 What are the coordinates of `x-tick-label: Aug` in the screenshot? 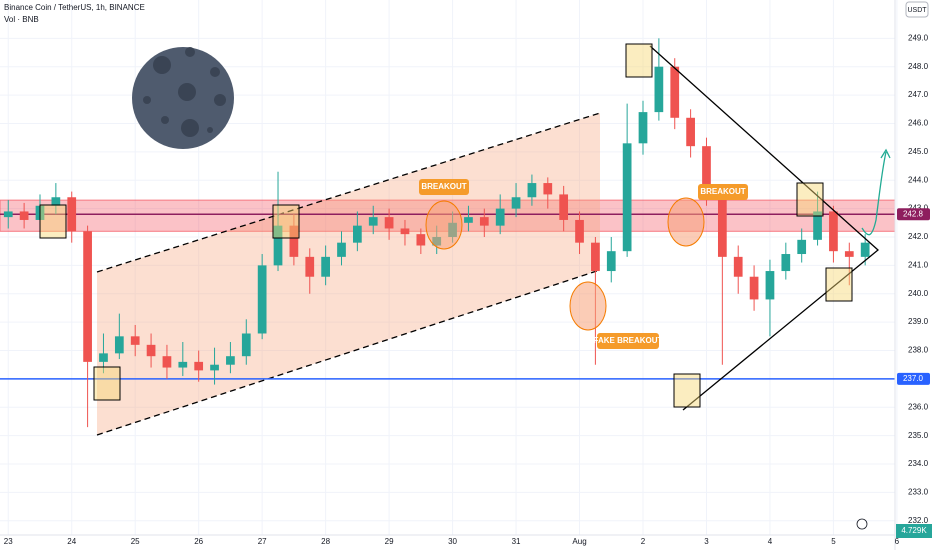 It's located at (579, 541).